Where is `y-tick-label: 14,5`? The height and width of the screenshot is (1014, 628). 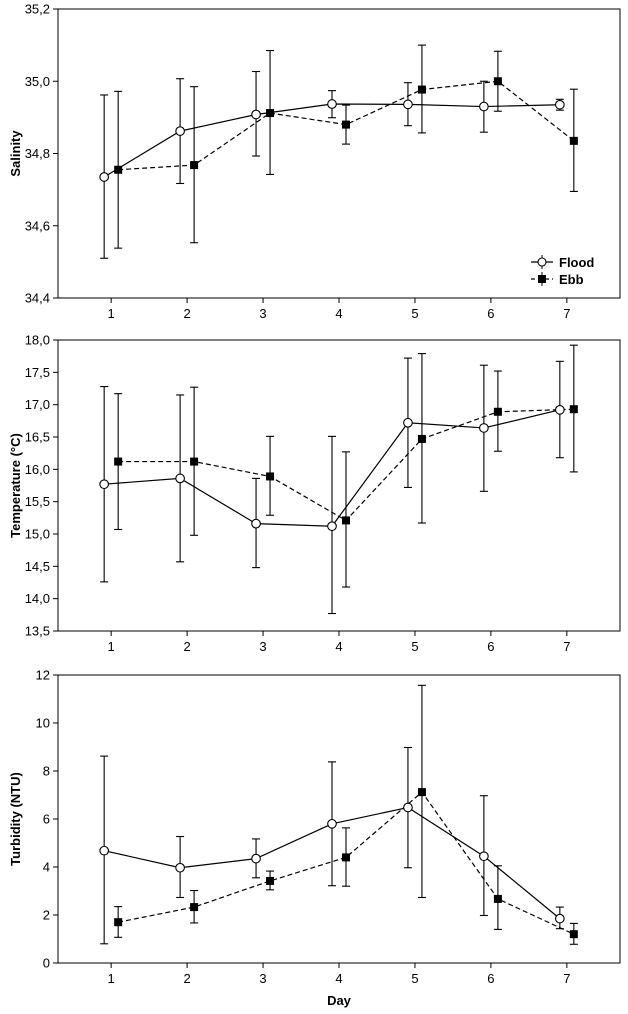
y-tick-label: 14,5 is located at coordinates (37, 566).